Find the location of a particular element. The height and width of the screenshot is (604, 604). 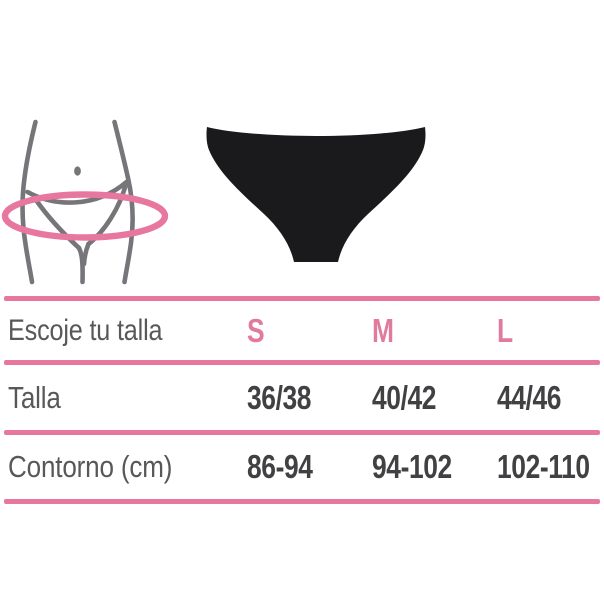

size-header-l: L is located at coordinates (505, 330).